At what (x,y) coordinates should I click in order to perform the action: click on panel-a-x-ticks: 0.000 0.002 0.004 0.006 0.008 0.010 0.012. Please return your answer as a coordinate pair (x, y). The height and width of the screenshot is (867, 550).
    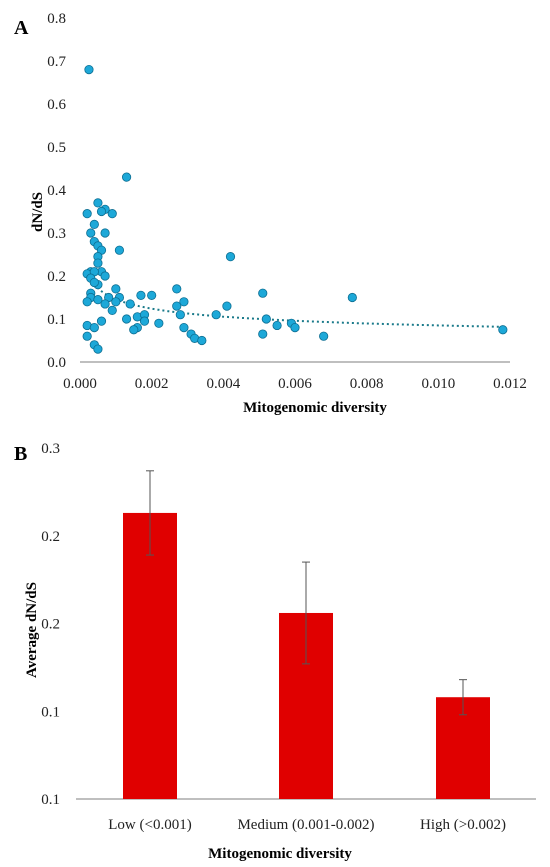
    Looking at the image, I should click on (295, 384).